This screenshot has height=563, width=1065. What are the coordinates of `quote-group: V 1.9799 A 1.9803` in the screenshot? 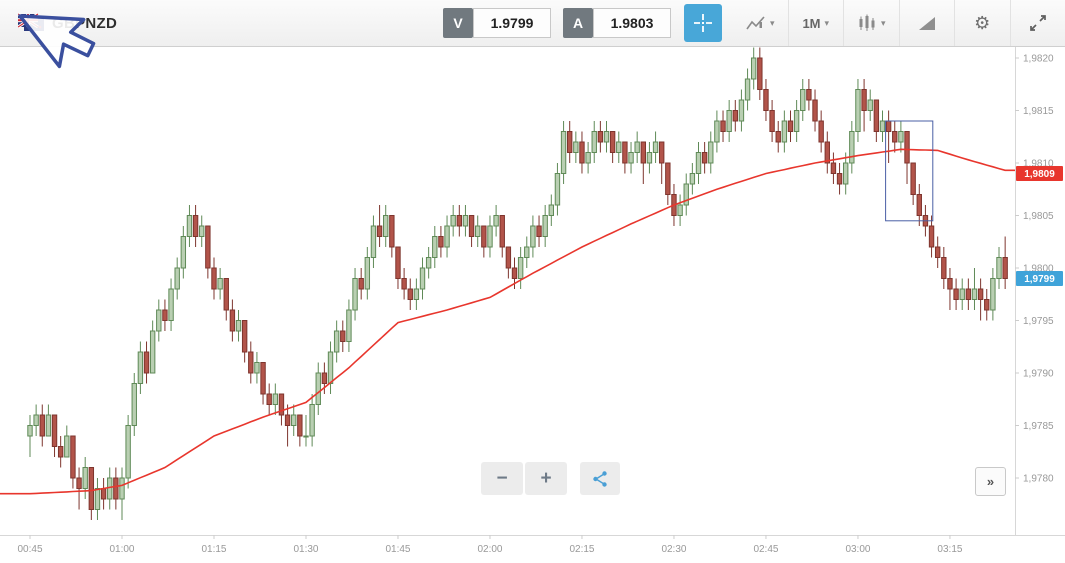 It's located at (557, 23).